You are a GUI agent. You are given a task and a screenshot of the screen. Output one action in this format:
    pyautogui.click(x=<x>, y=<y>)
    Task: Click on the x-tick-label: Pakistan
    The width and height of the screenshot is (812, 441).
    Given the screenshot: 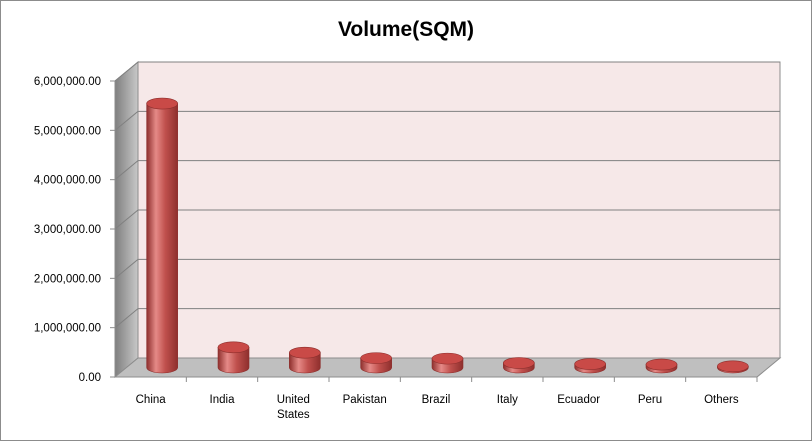 What is the action you would take?
    pyautogui.click(x=365, y=400)
    